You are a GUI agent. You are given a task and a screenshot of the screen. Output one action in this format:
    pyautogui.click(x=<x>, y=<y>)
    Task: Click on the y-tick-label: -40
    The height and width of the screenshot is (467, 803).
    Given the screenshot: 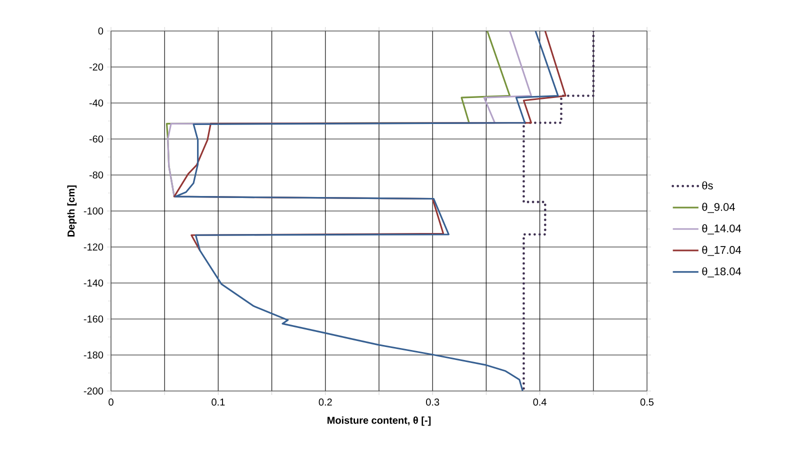 What is the action you would take?
    pyautogui.click(x=96, y=103)
    